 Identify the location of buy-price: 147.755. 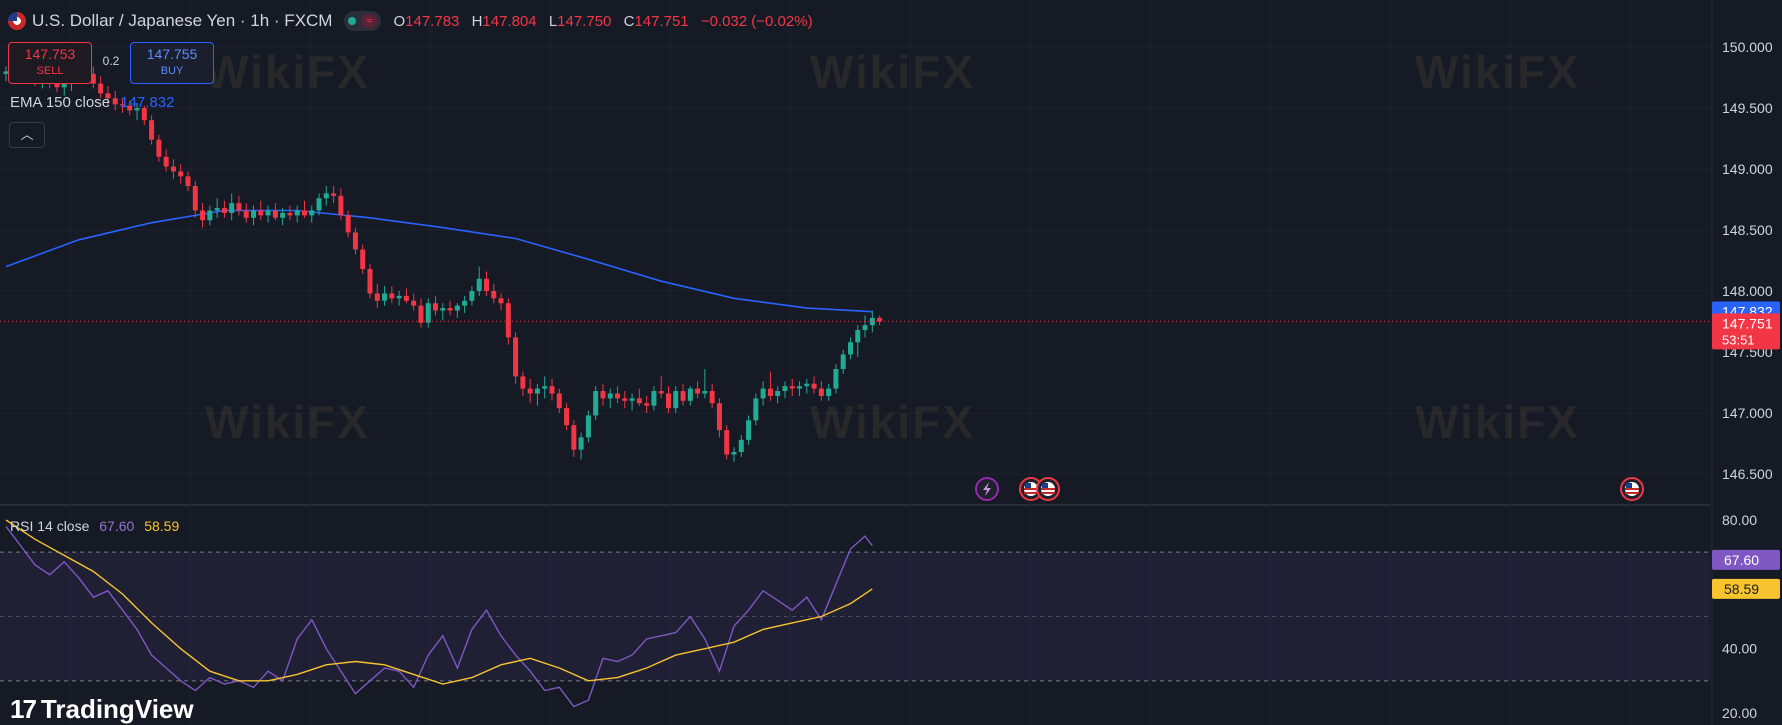
(172, 54).